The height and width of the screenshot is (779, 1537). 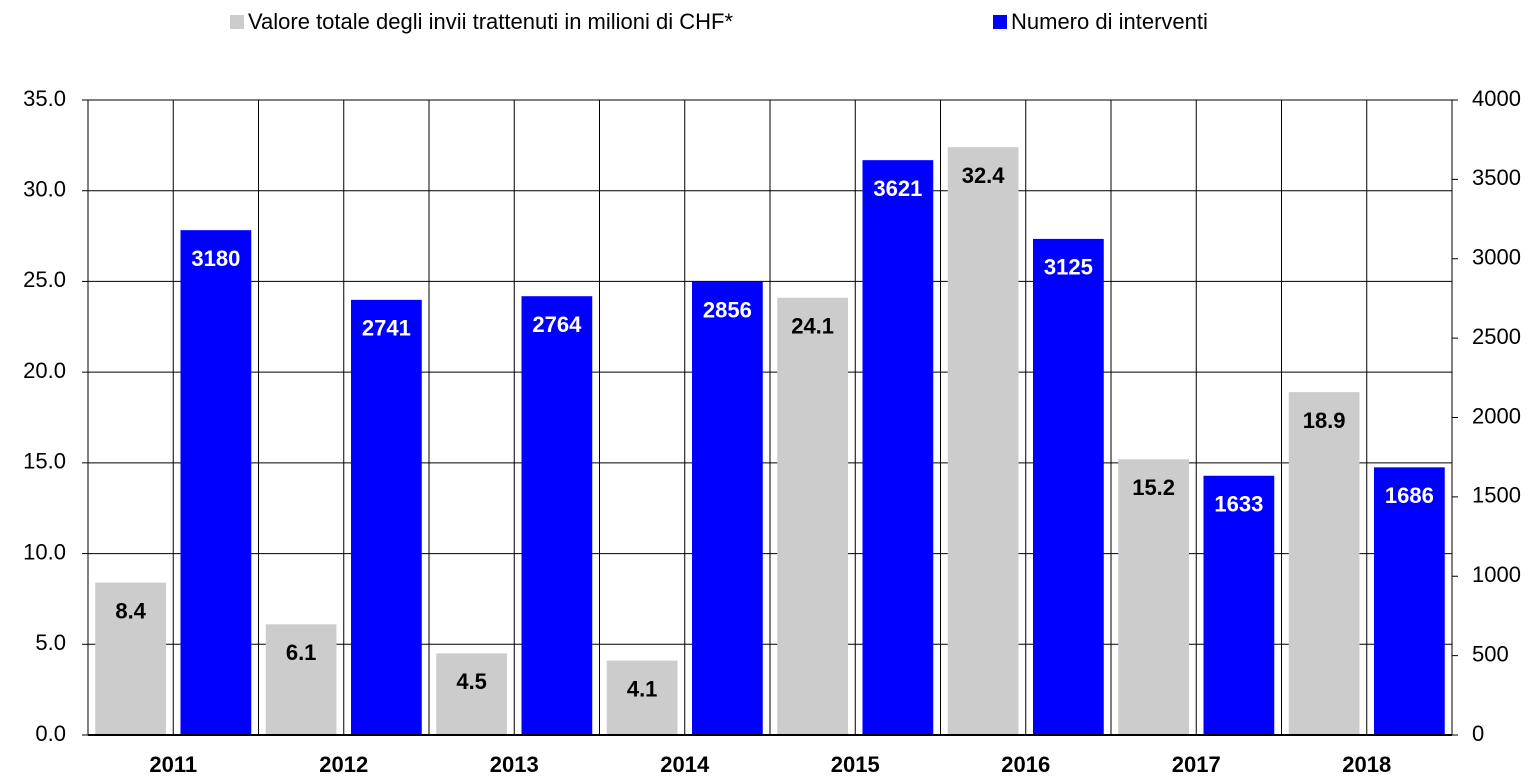 I want to click on value-label: 8.4, so click(x=130, y=610).